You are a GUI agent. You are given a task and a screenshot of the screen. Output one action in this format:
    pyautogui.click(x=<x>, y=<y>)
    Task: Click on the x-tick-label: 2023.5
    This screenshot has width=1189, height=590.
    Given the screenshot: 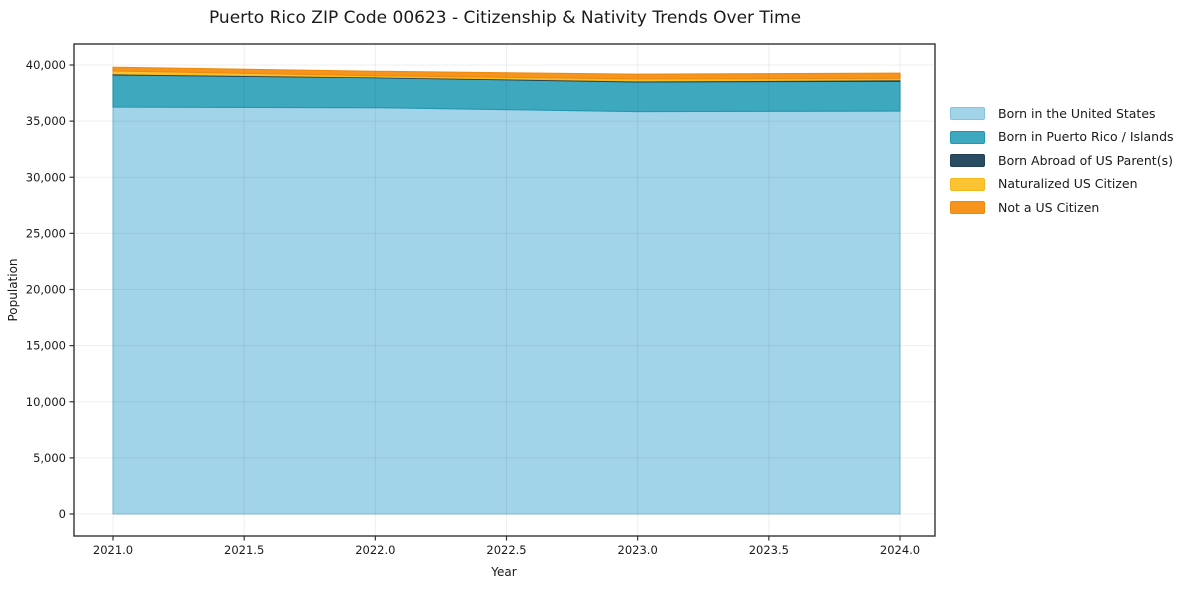 What is the action you would take?
    pyautogui.click(x=769, y=550)
    